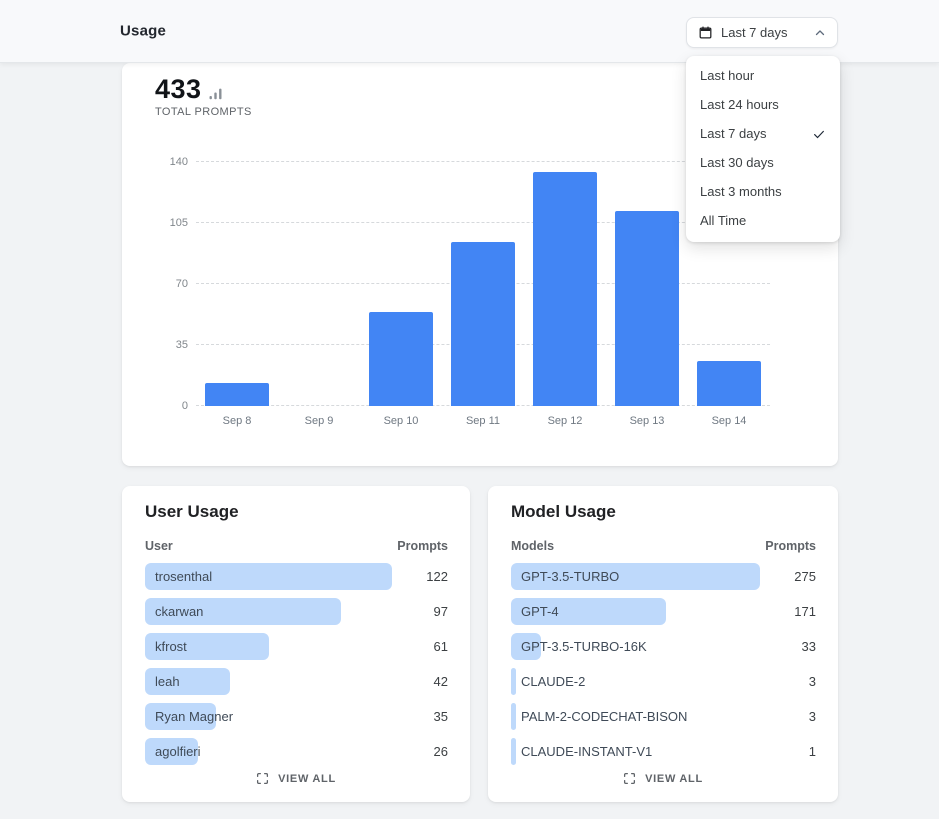 This screenshot has height=819, width=939. What do you see at coordinates (647, 421) in the screenshot?
I see `x-tick-label: Sep 13` at bounding box center [647, 421].